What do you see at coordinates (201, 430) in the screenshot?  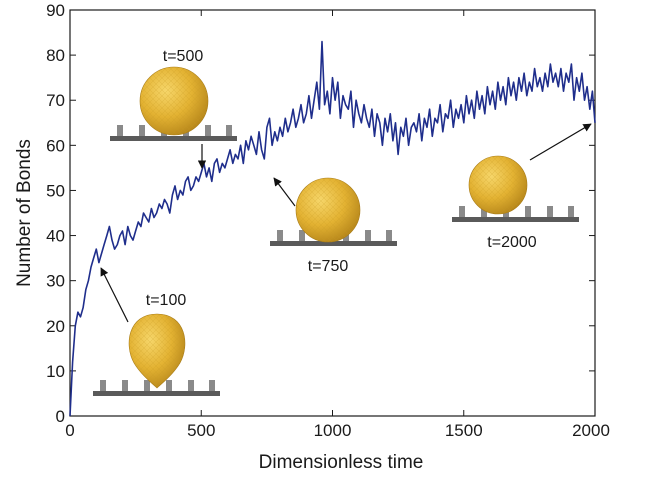 I see `x-tick-label: 500` at bounding box center [201, 430].